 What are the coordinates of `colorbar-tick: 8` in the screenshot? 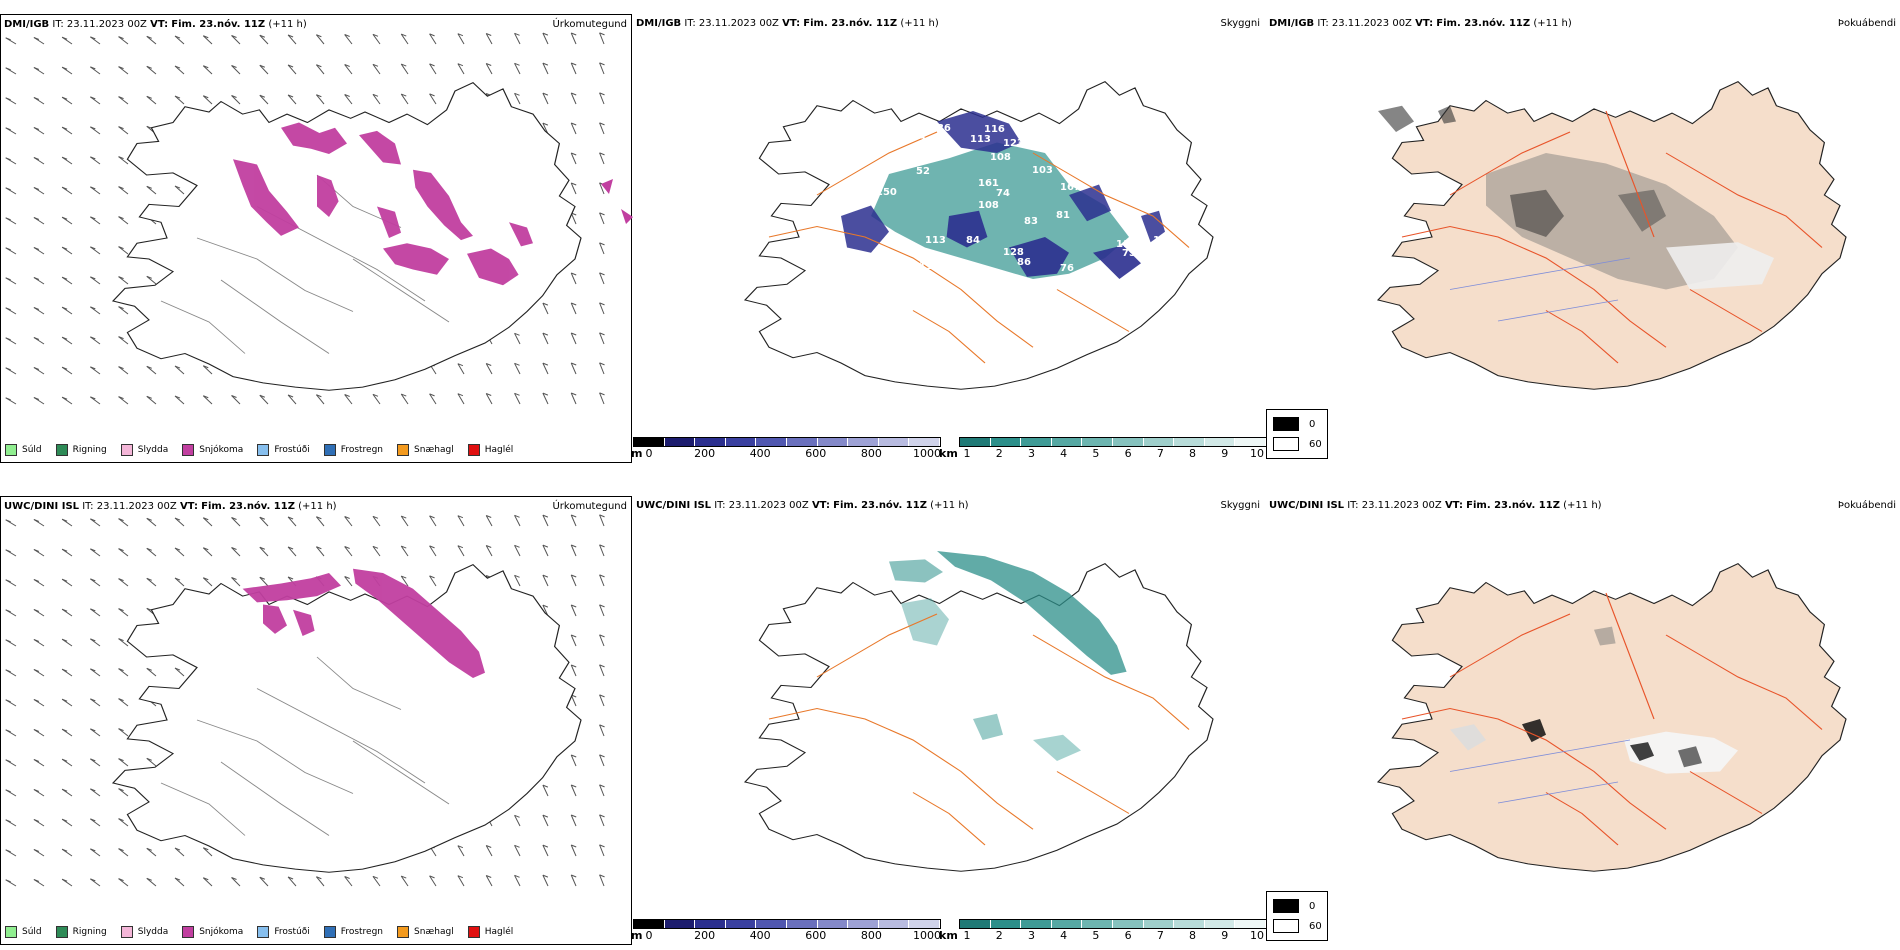 It's located at (1193, 935).